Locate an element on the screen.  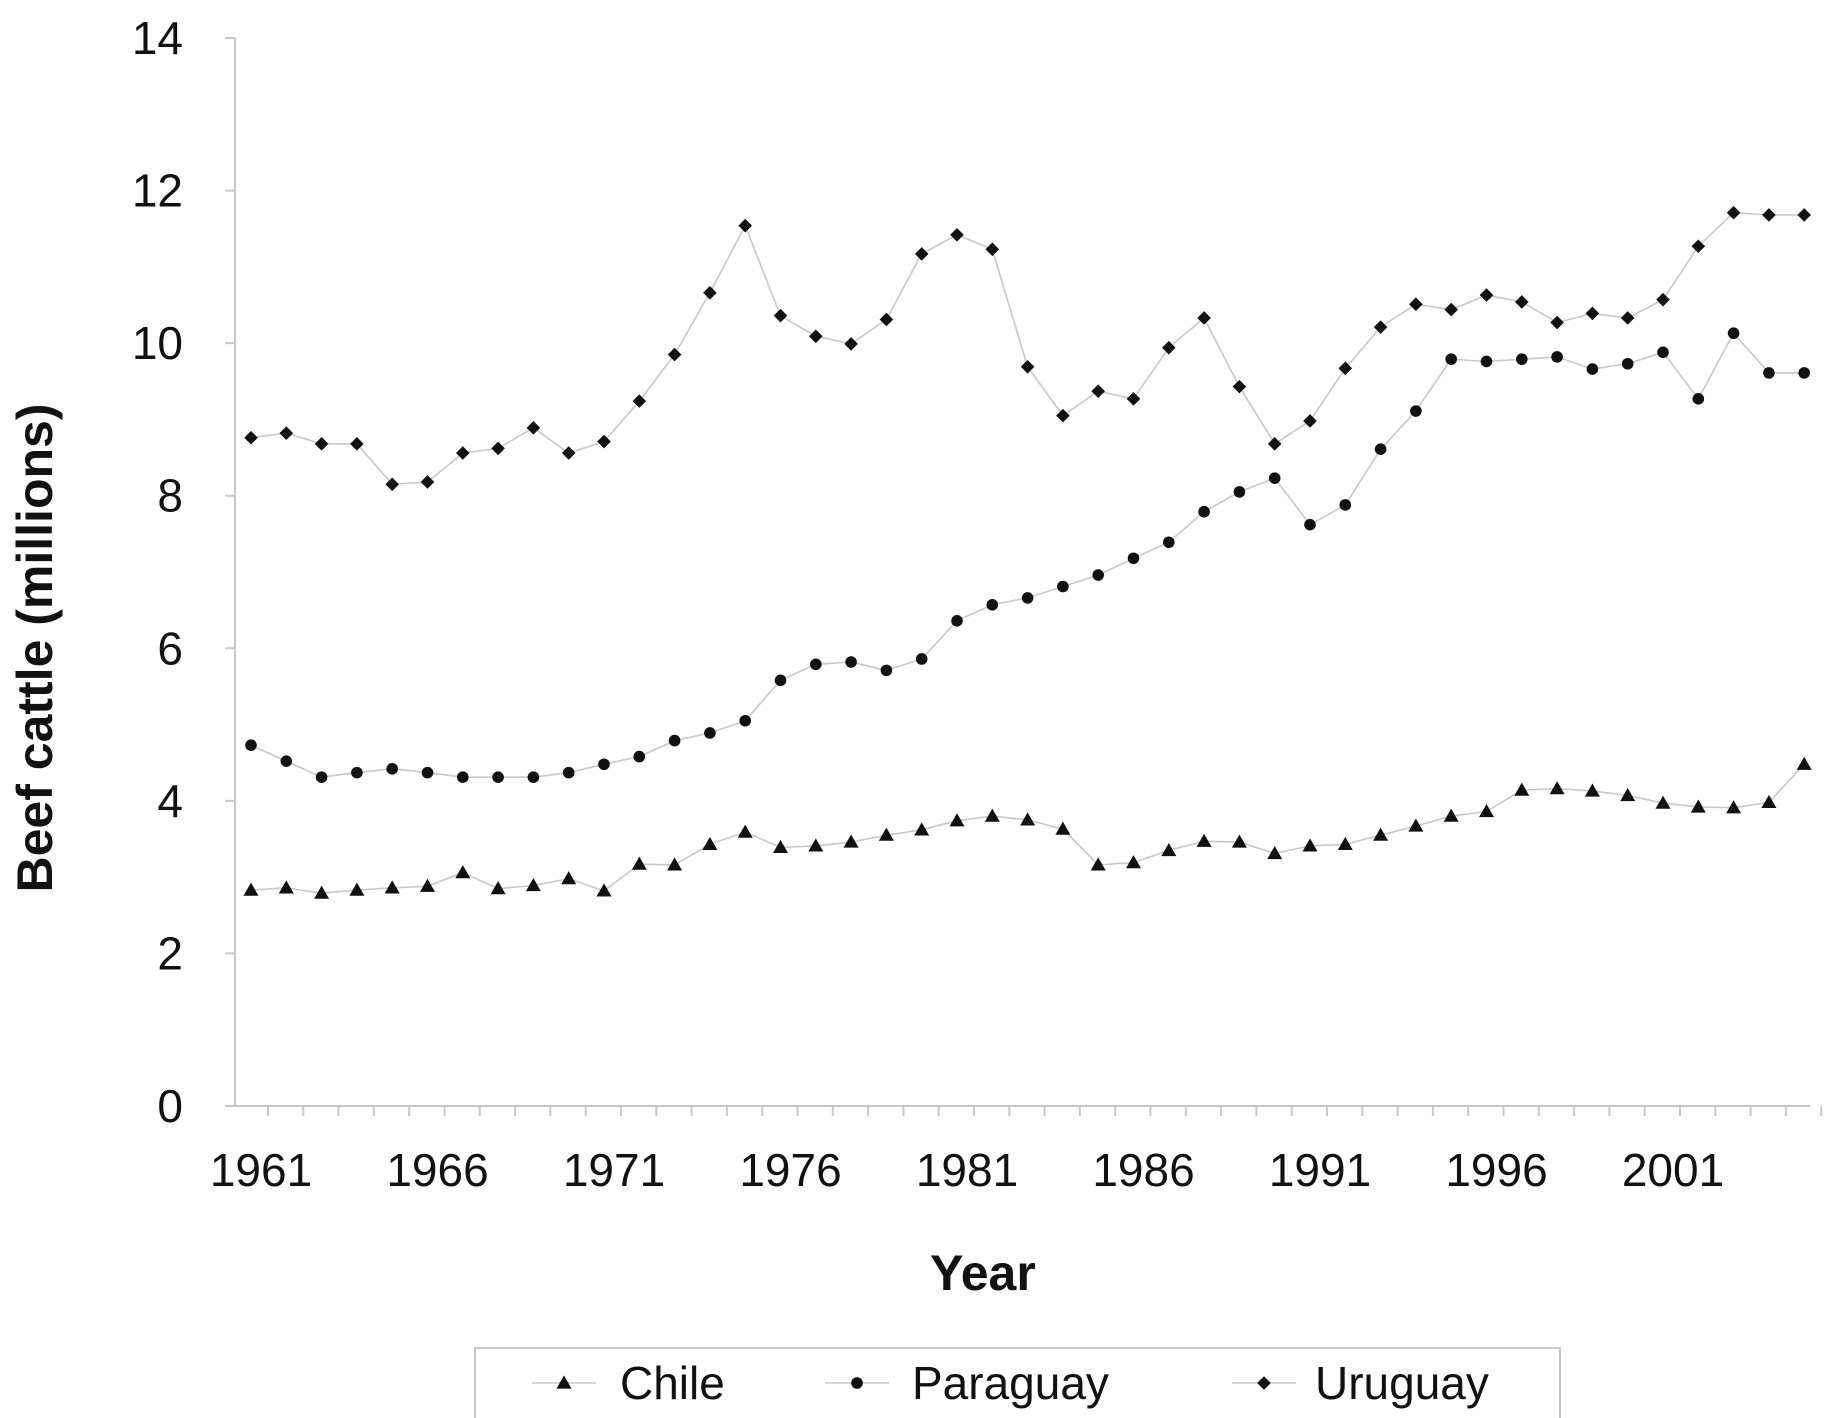
y-tick-label: 8 is located at coordinates (170, 496).